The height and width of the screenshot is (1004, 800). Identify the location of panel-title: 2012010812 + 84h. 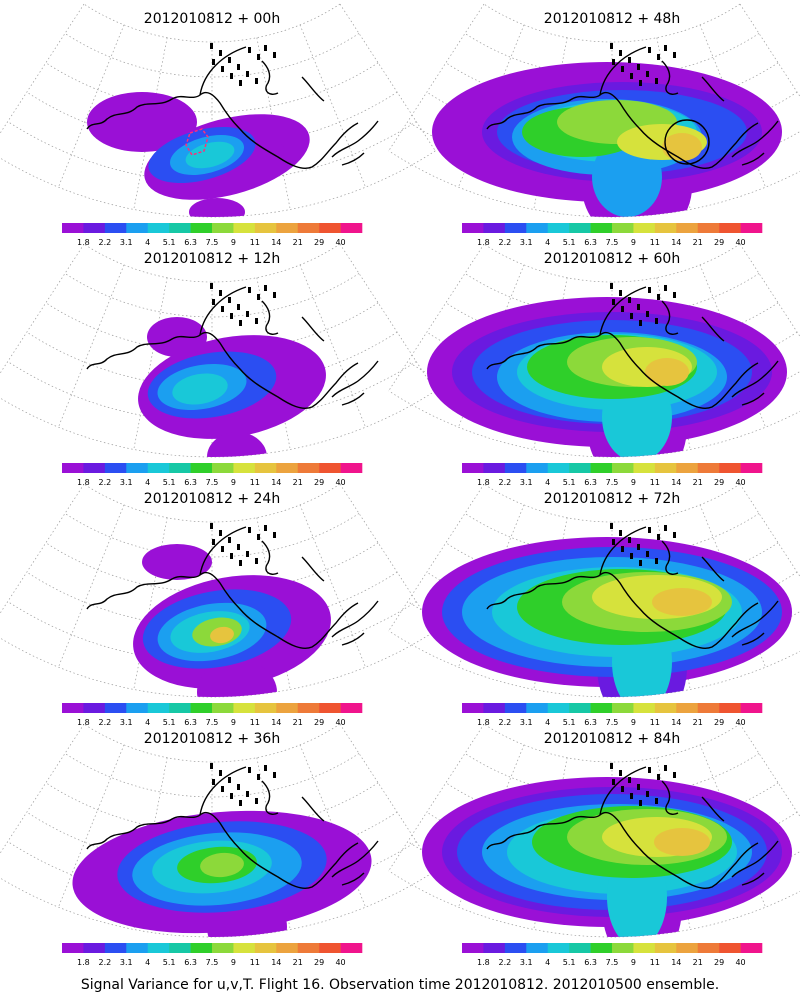
(612, 739).